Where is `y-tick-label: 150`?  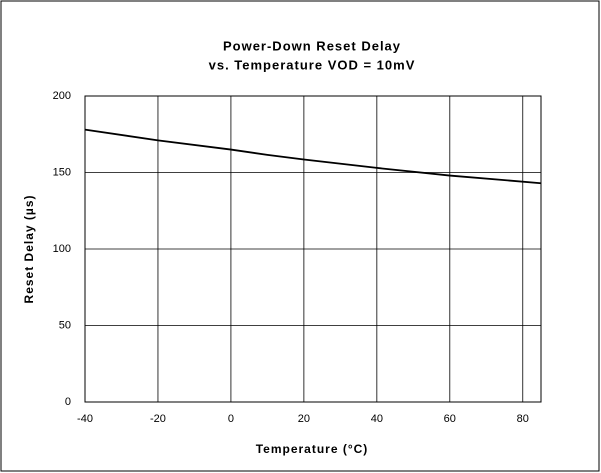
y-tick-label: 150 is located at coordinates (62, 172).